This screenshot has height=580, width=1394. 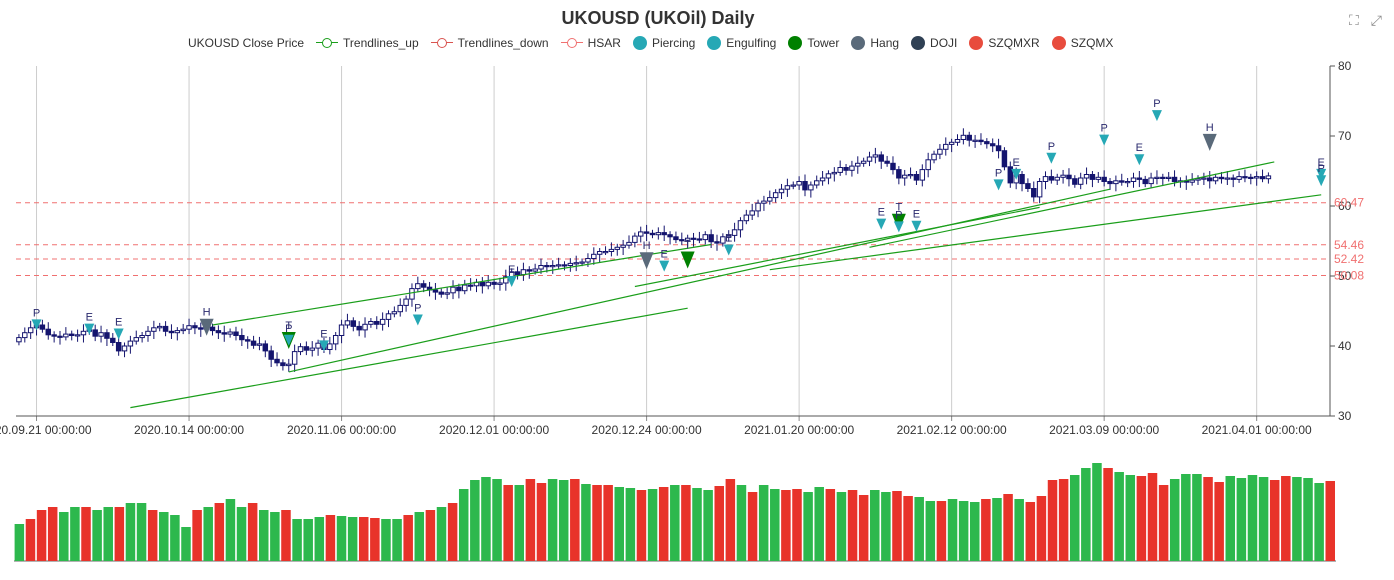 I want to click on legend-item-szqmx: SZQMX, so click(x=1082, y=43).